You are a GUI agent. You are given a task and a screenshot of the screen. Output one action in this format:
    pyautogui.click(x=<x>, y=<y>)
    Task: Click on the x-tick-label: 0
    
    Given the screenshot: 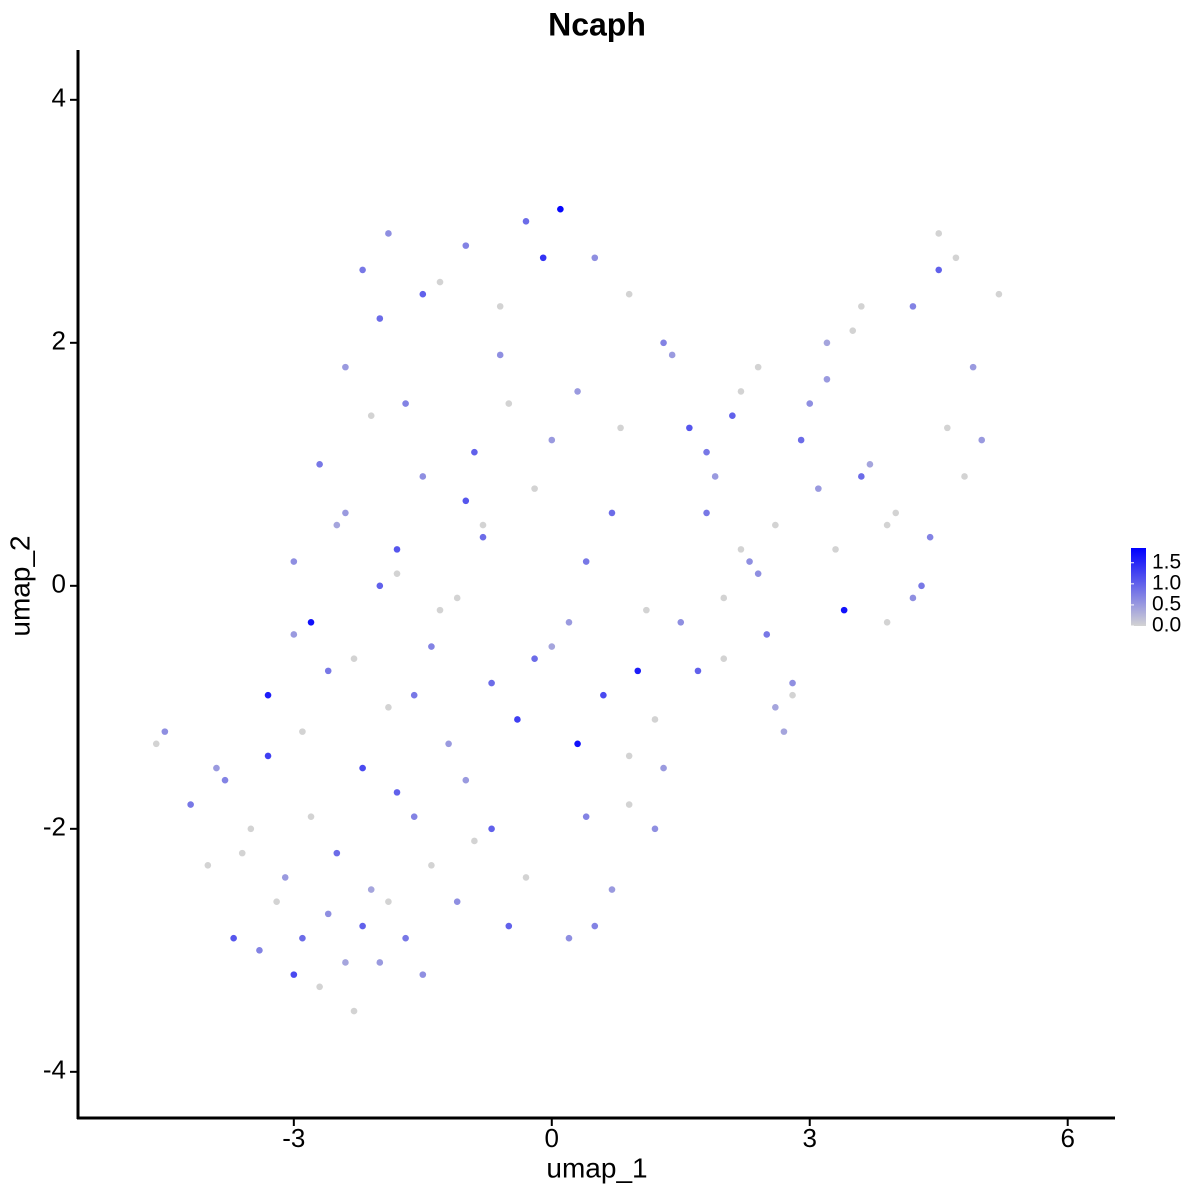 What is the action you would take?
    pyautogui.click(x=552, y=1138)
    